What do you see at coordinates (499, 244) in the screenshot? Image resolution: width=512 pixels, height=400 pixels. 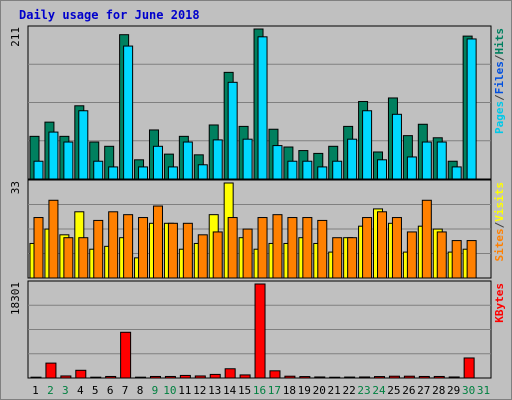 I see `series-legend-part: Sites` at bounding box center [499, 244].